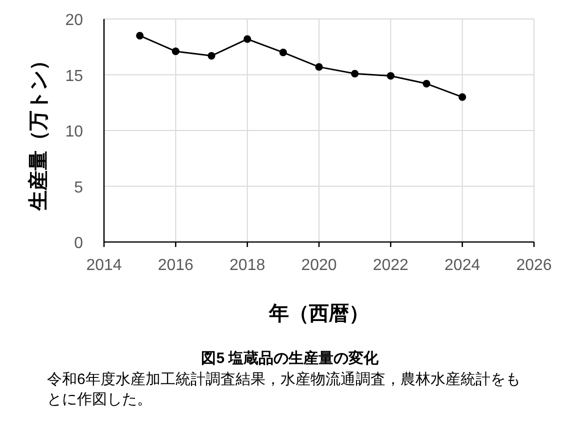 The image size is (573, 429). I want to click on y-tick-label: 15, so click(74, 76).